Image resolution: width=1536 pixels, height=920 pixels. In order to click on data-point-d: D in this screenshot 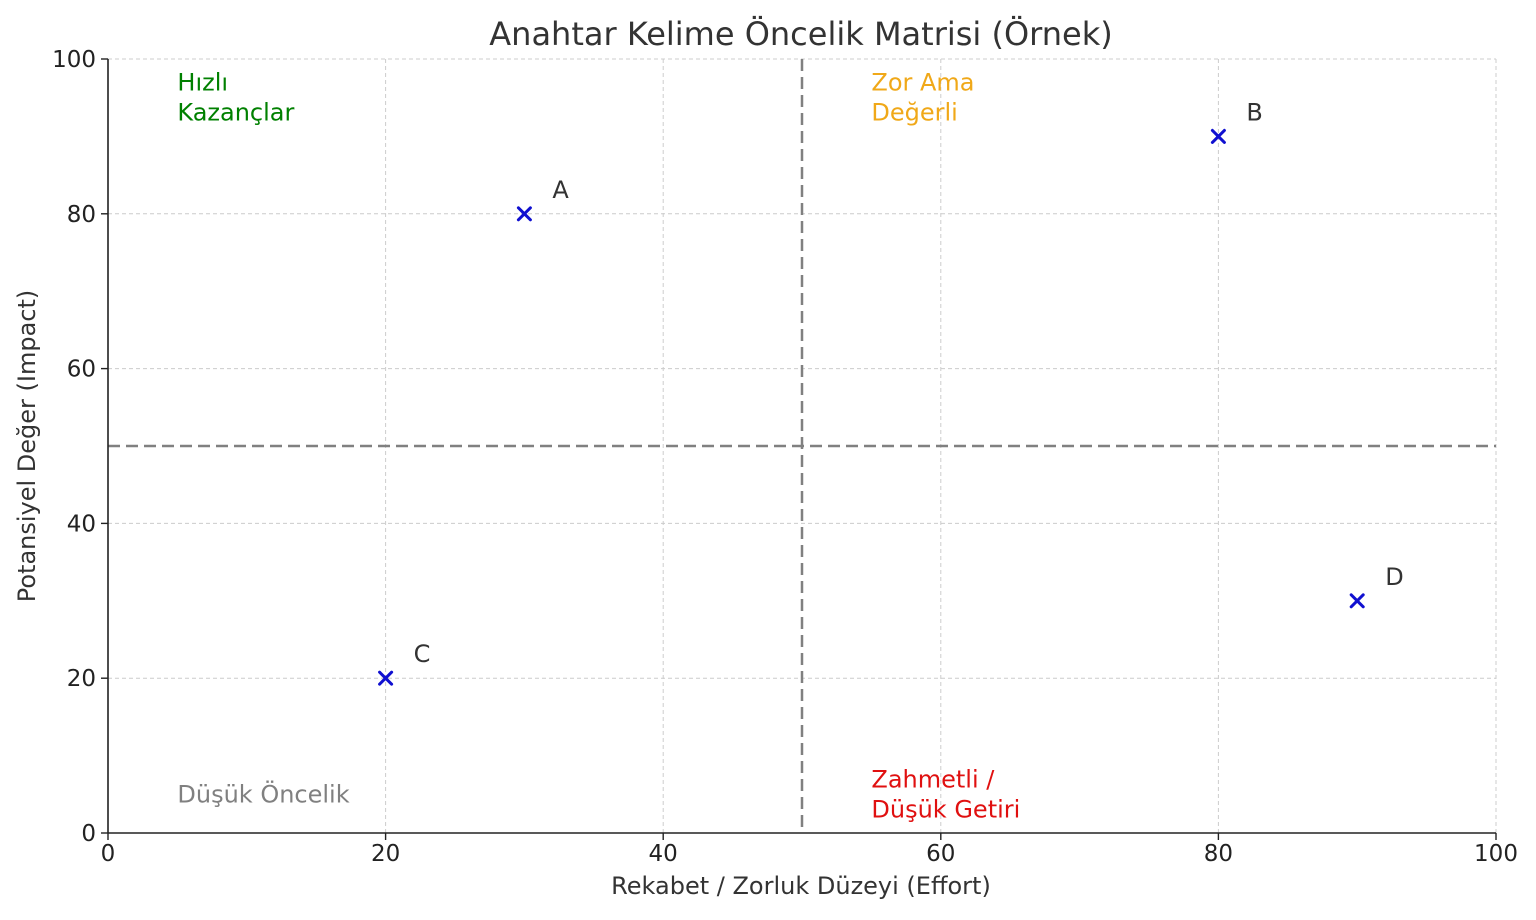, I will do `click(1376, 586)`.